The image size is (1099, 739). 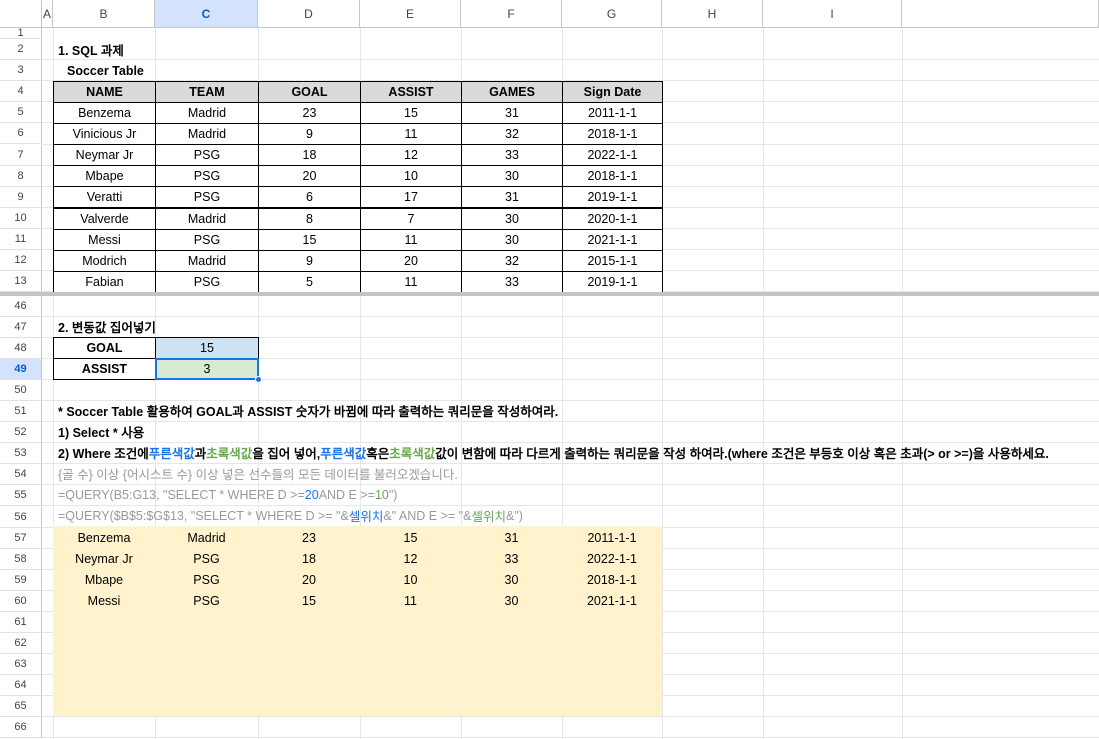 What do you see at coordinates (612, 176) in the screenshot?
I see `table-cell: 2018-1-1` at bounding box center [612, 176].